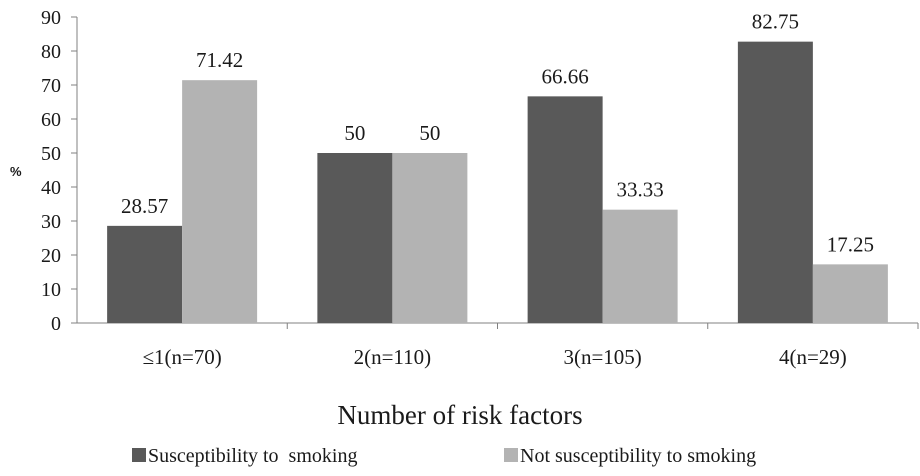 Image resolution: width=920 pixels, height=476 pixels. What do you see at coordinates (459, 415) in the screenshot?
I see `x-axis-title: Number of risk factors` at bounding box center [459, 415].